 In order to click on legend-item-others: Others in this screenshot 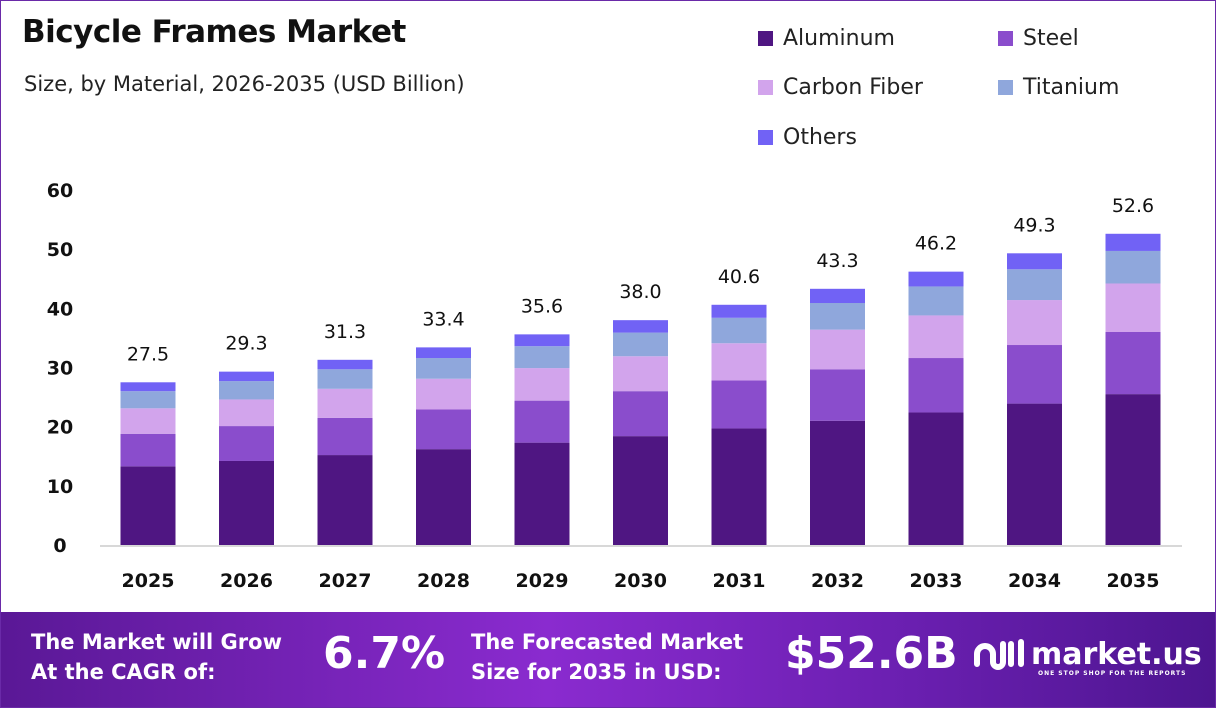, I will do `click(807, 137)`.